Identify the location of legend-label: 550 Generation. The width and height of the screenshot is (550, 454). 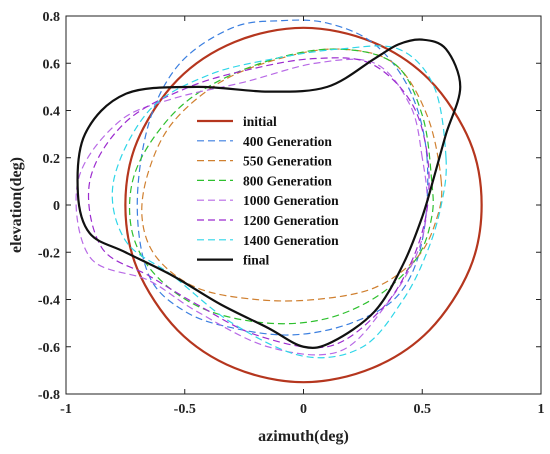
(287, 161).